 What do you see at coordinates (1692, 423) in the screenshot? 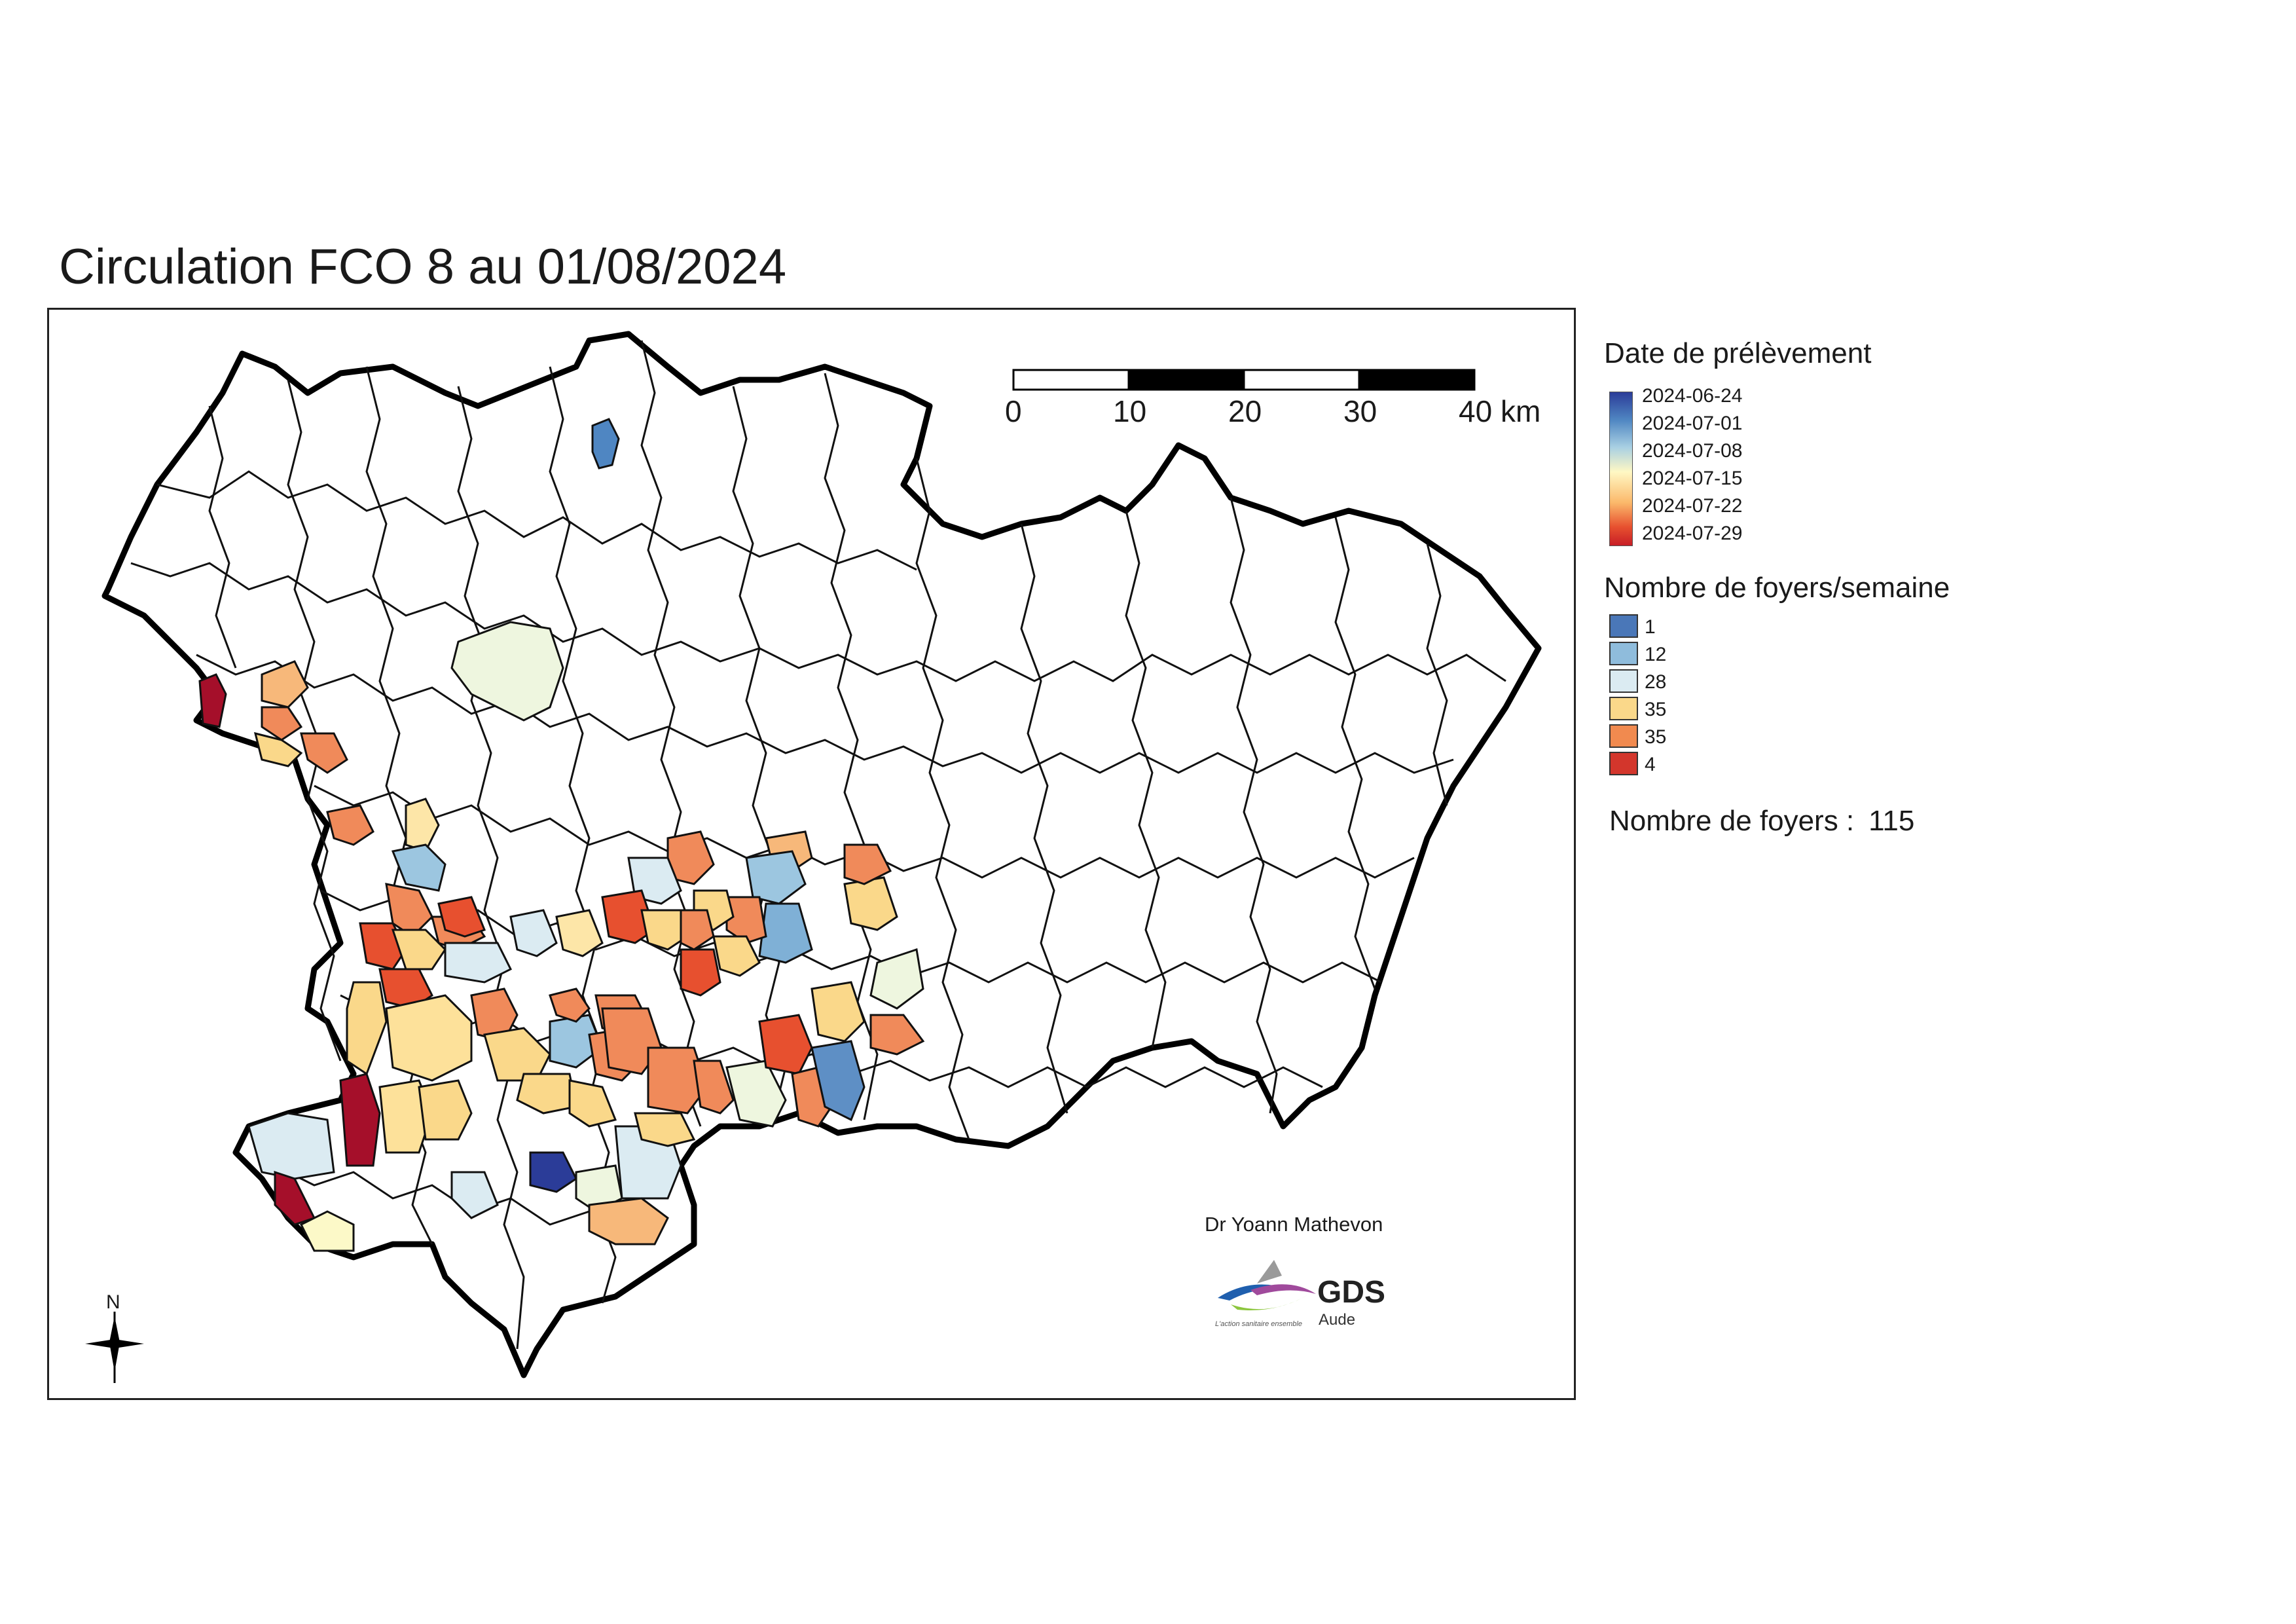
I see `legend-date-label: 2024-07-01` at bounding box center [1692, 423].